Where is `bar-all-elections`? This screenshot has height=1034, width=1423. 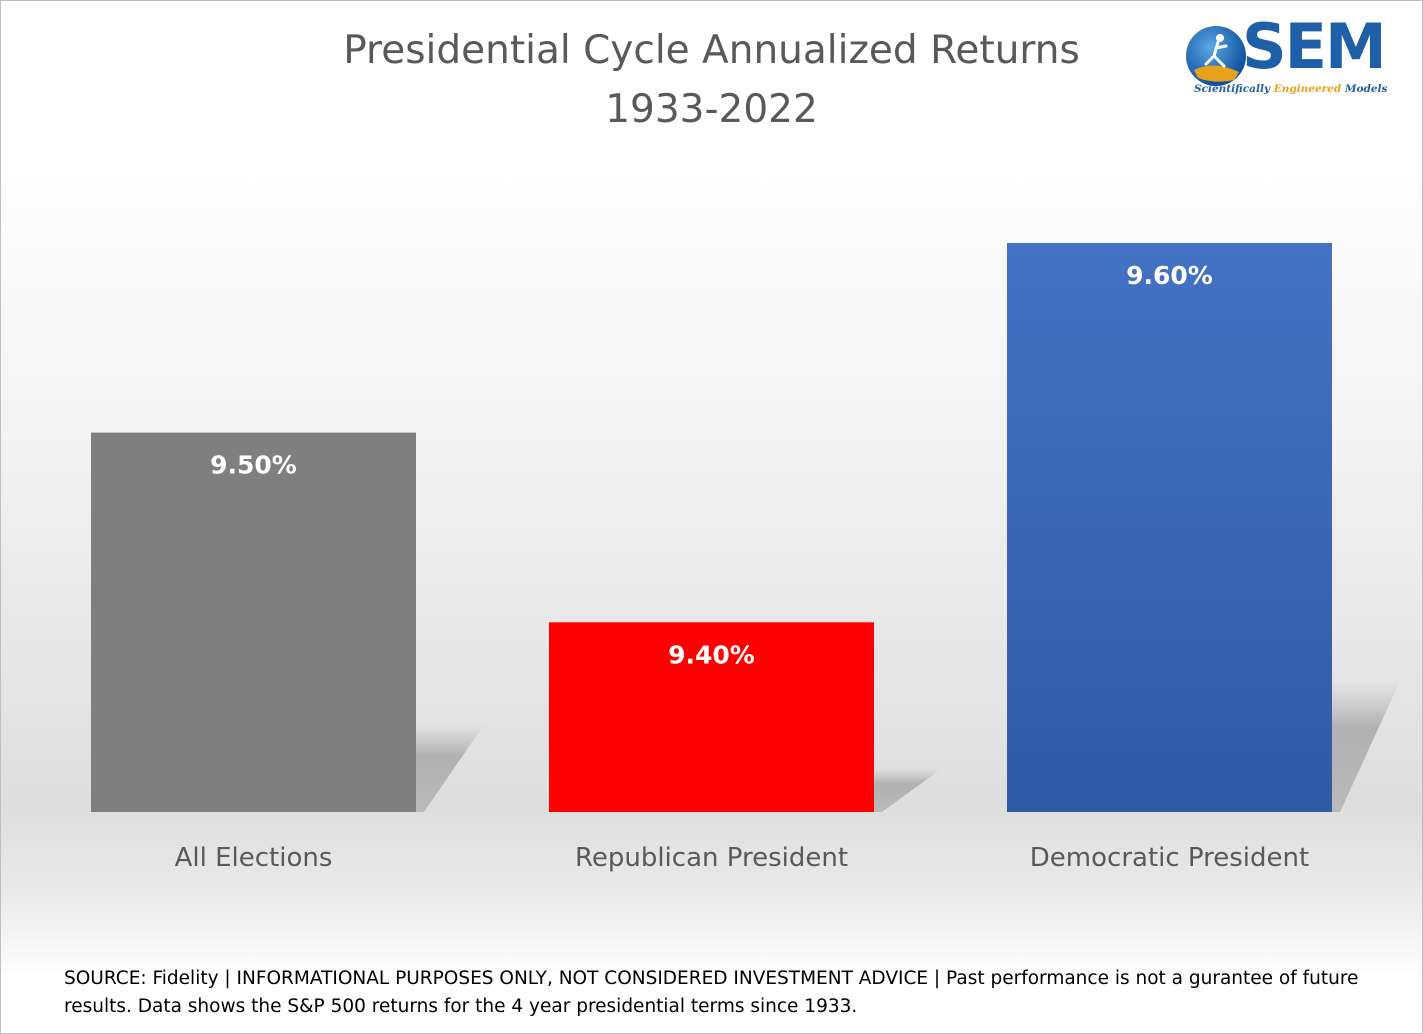
bar-all-elections is located at coordinates (253, 622).